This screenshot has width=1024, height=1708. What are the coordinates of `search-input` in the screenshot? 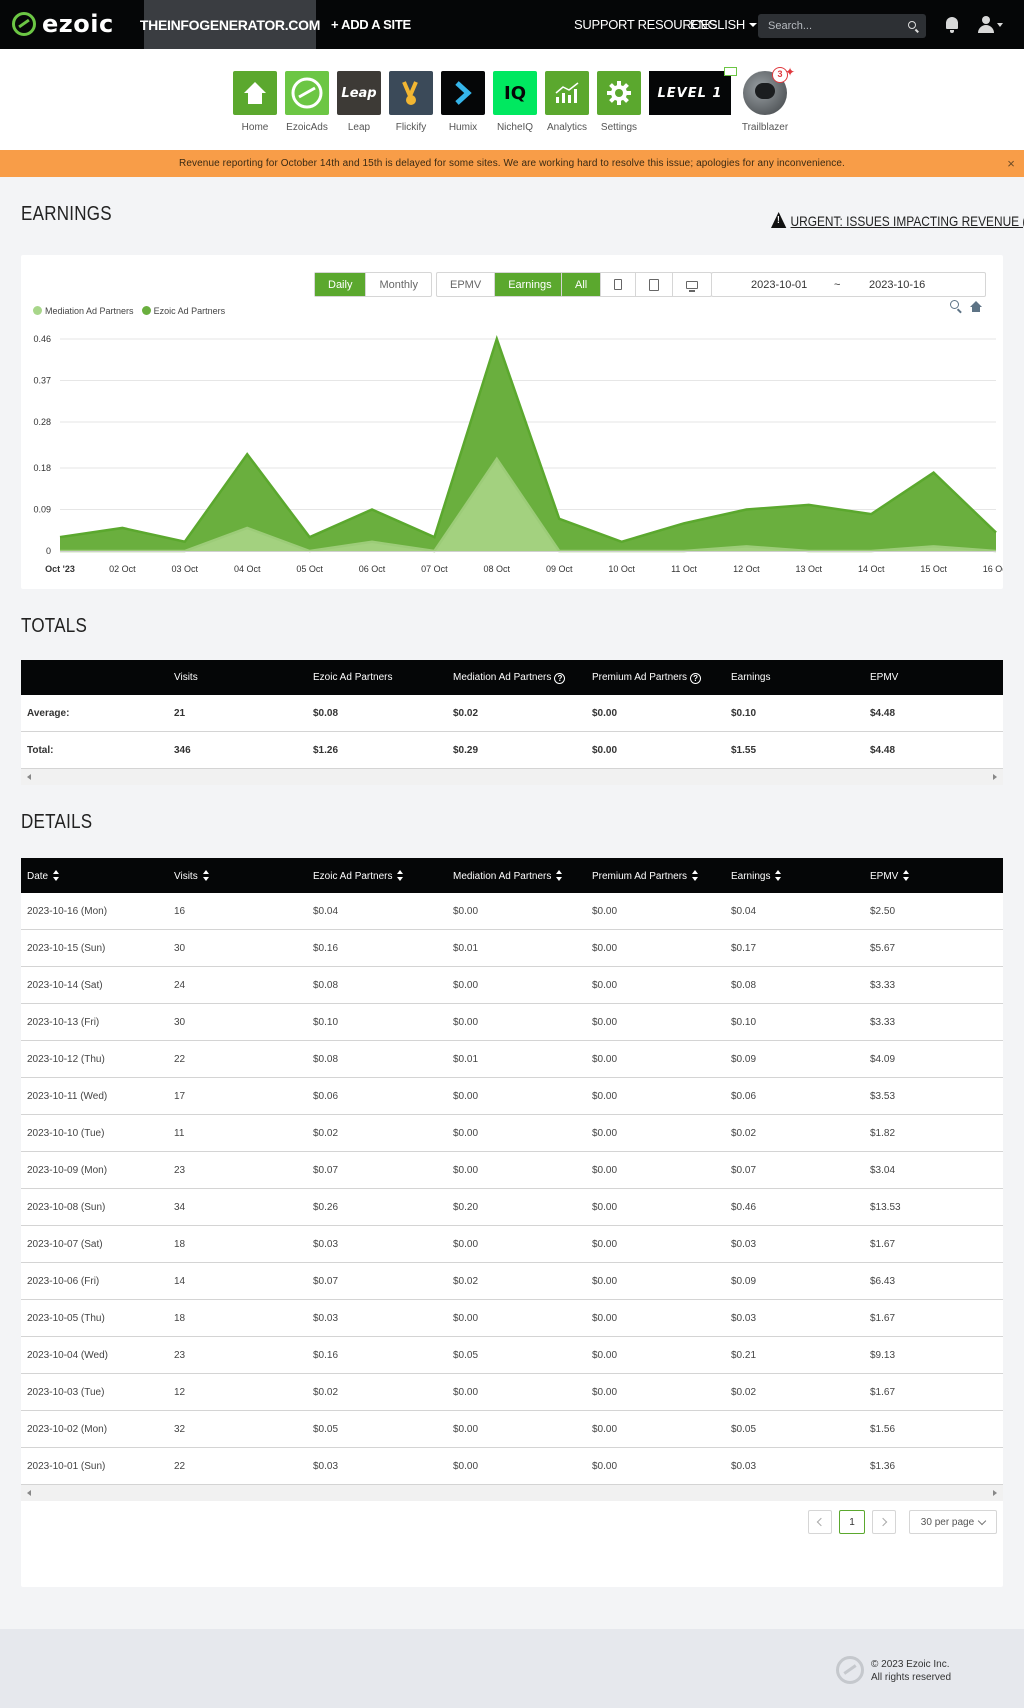 It's located at (833, 26).